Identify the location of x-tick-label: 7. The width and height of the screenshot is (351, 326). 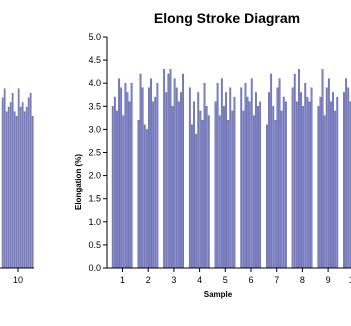
(276, 280).